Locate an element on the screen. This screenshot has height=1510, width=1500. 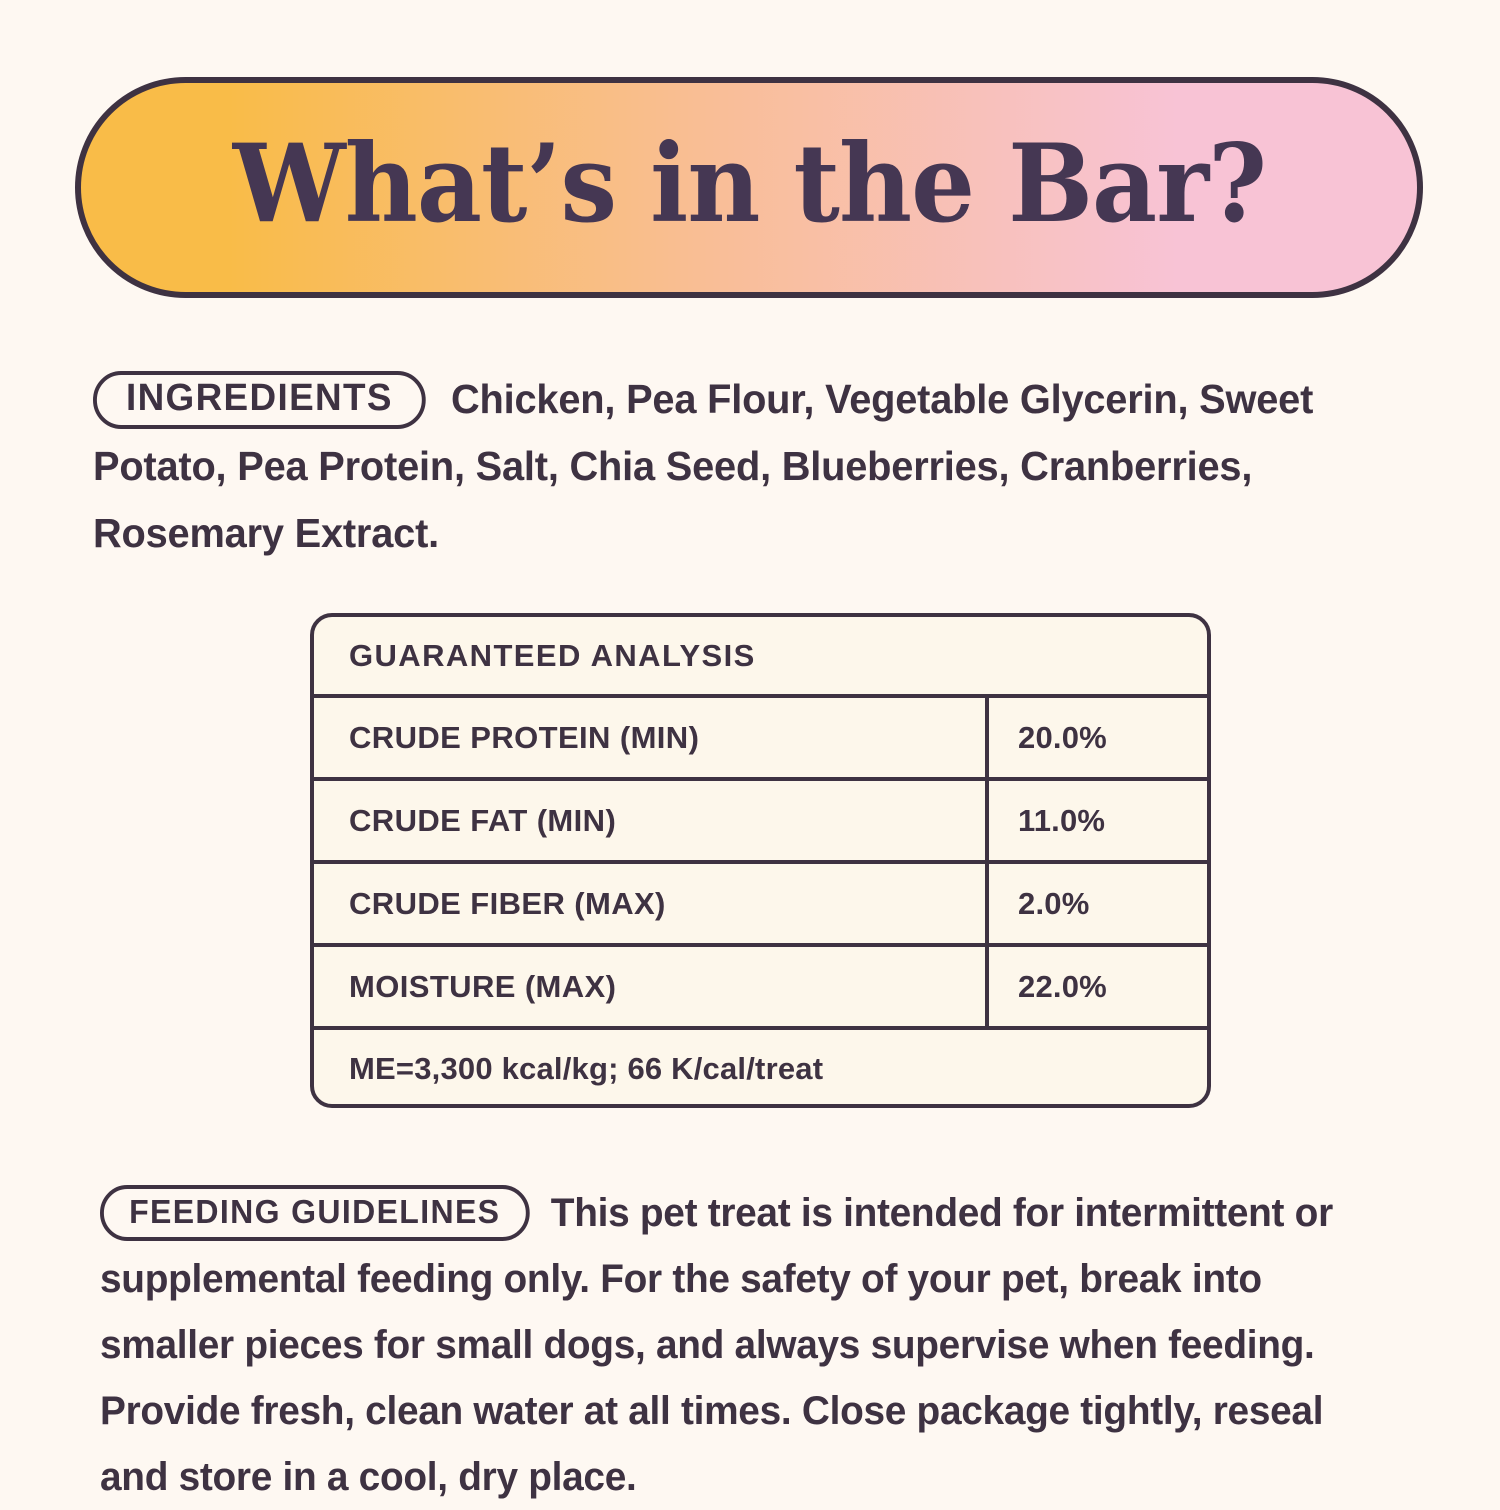
row-label: CRUDE PROTEIN (MIN) is located at coordinates (524, 737).